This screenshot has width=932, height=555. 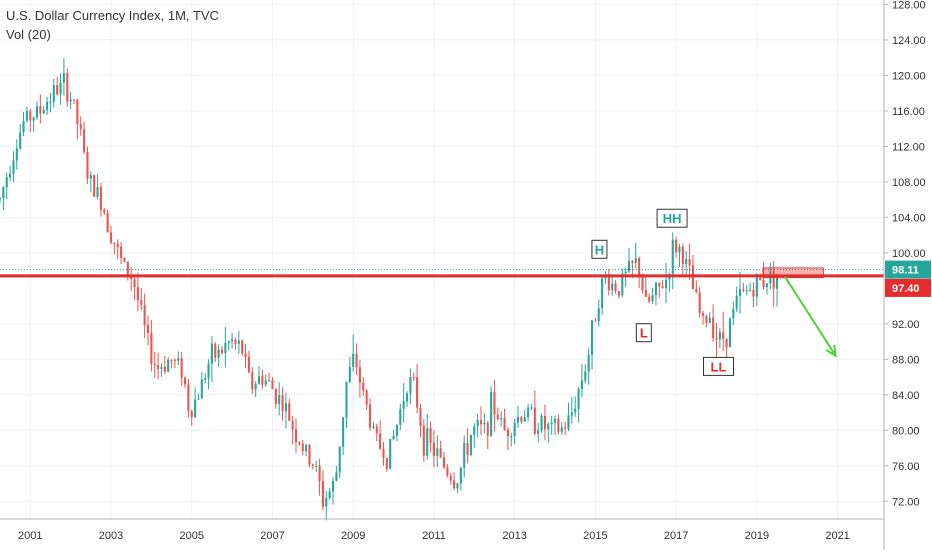 What do you see at coordinates (676, 536) in the screenshot?
I see `time-tick-label: 2017` at bounding box center [676, 536].